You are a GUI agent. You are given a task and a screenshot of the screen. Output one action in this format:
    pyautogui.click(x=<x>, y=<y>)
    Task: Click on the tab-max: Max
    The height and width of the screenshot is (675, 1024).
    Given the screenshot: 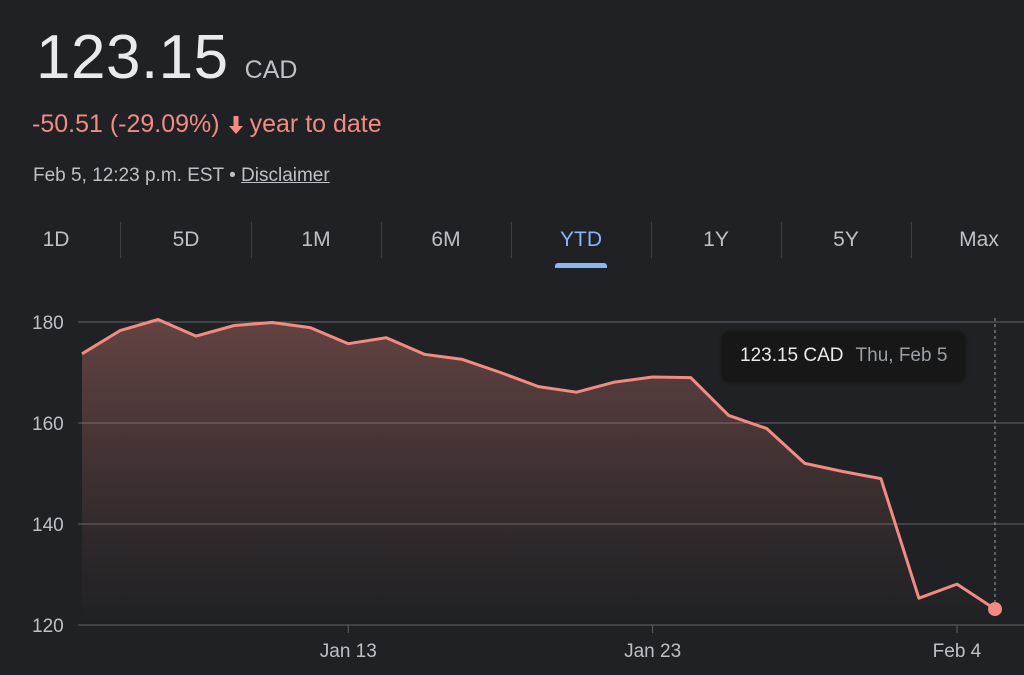 What is the action you would take?
    pyautogui.click(x=979, y=239)
    